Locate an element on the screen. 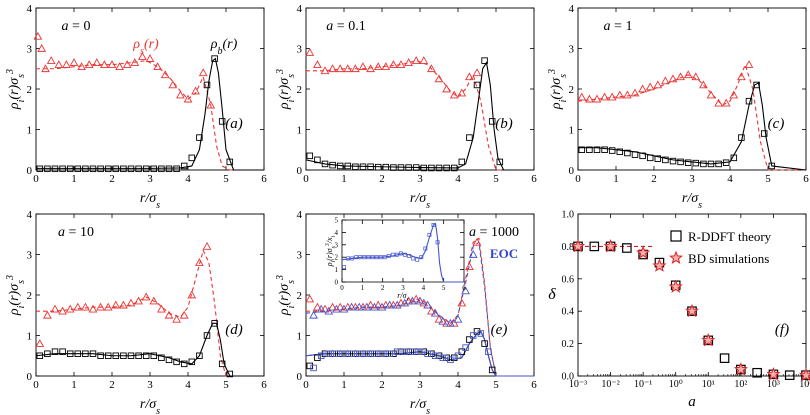  x-tick-label: 10³ is located at coordinates (773, 384).